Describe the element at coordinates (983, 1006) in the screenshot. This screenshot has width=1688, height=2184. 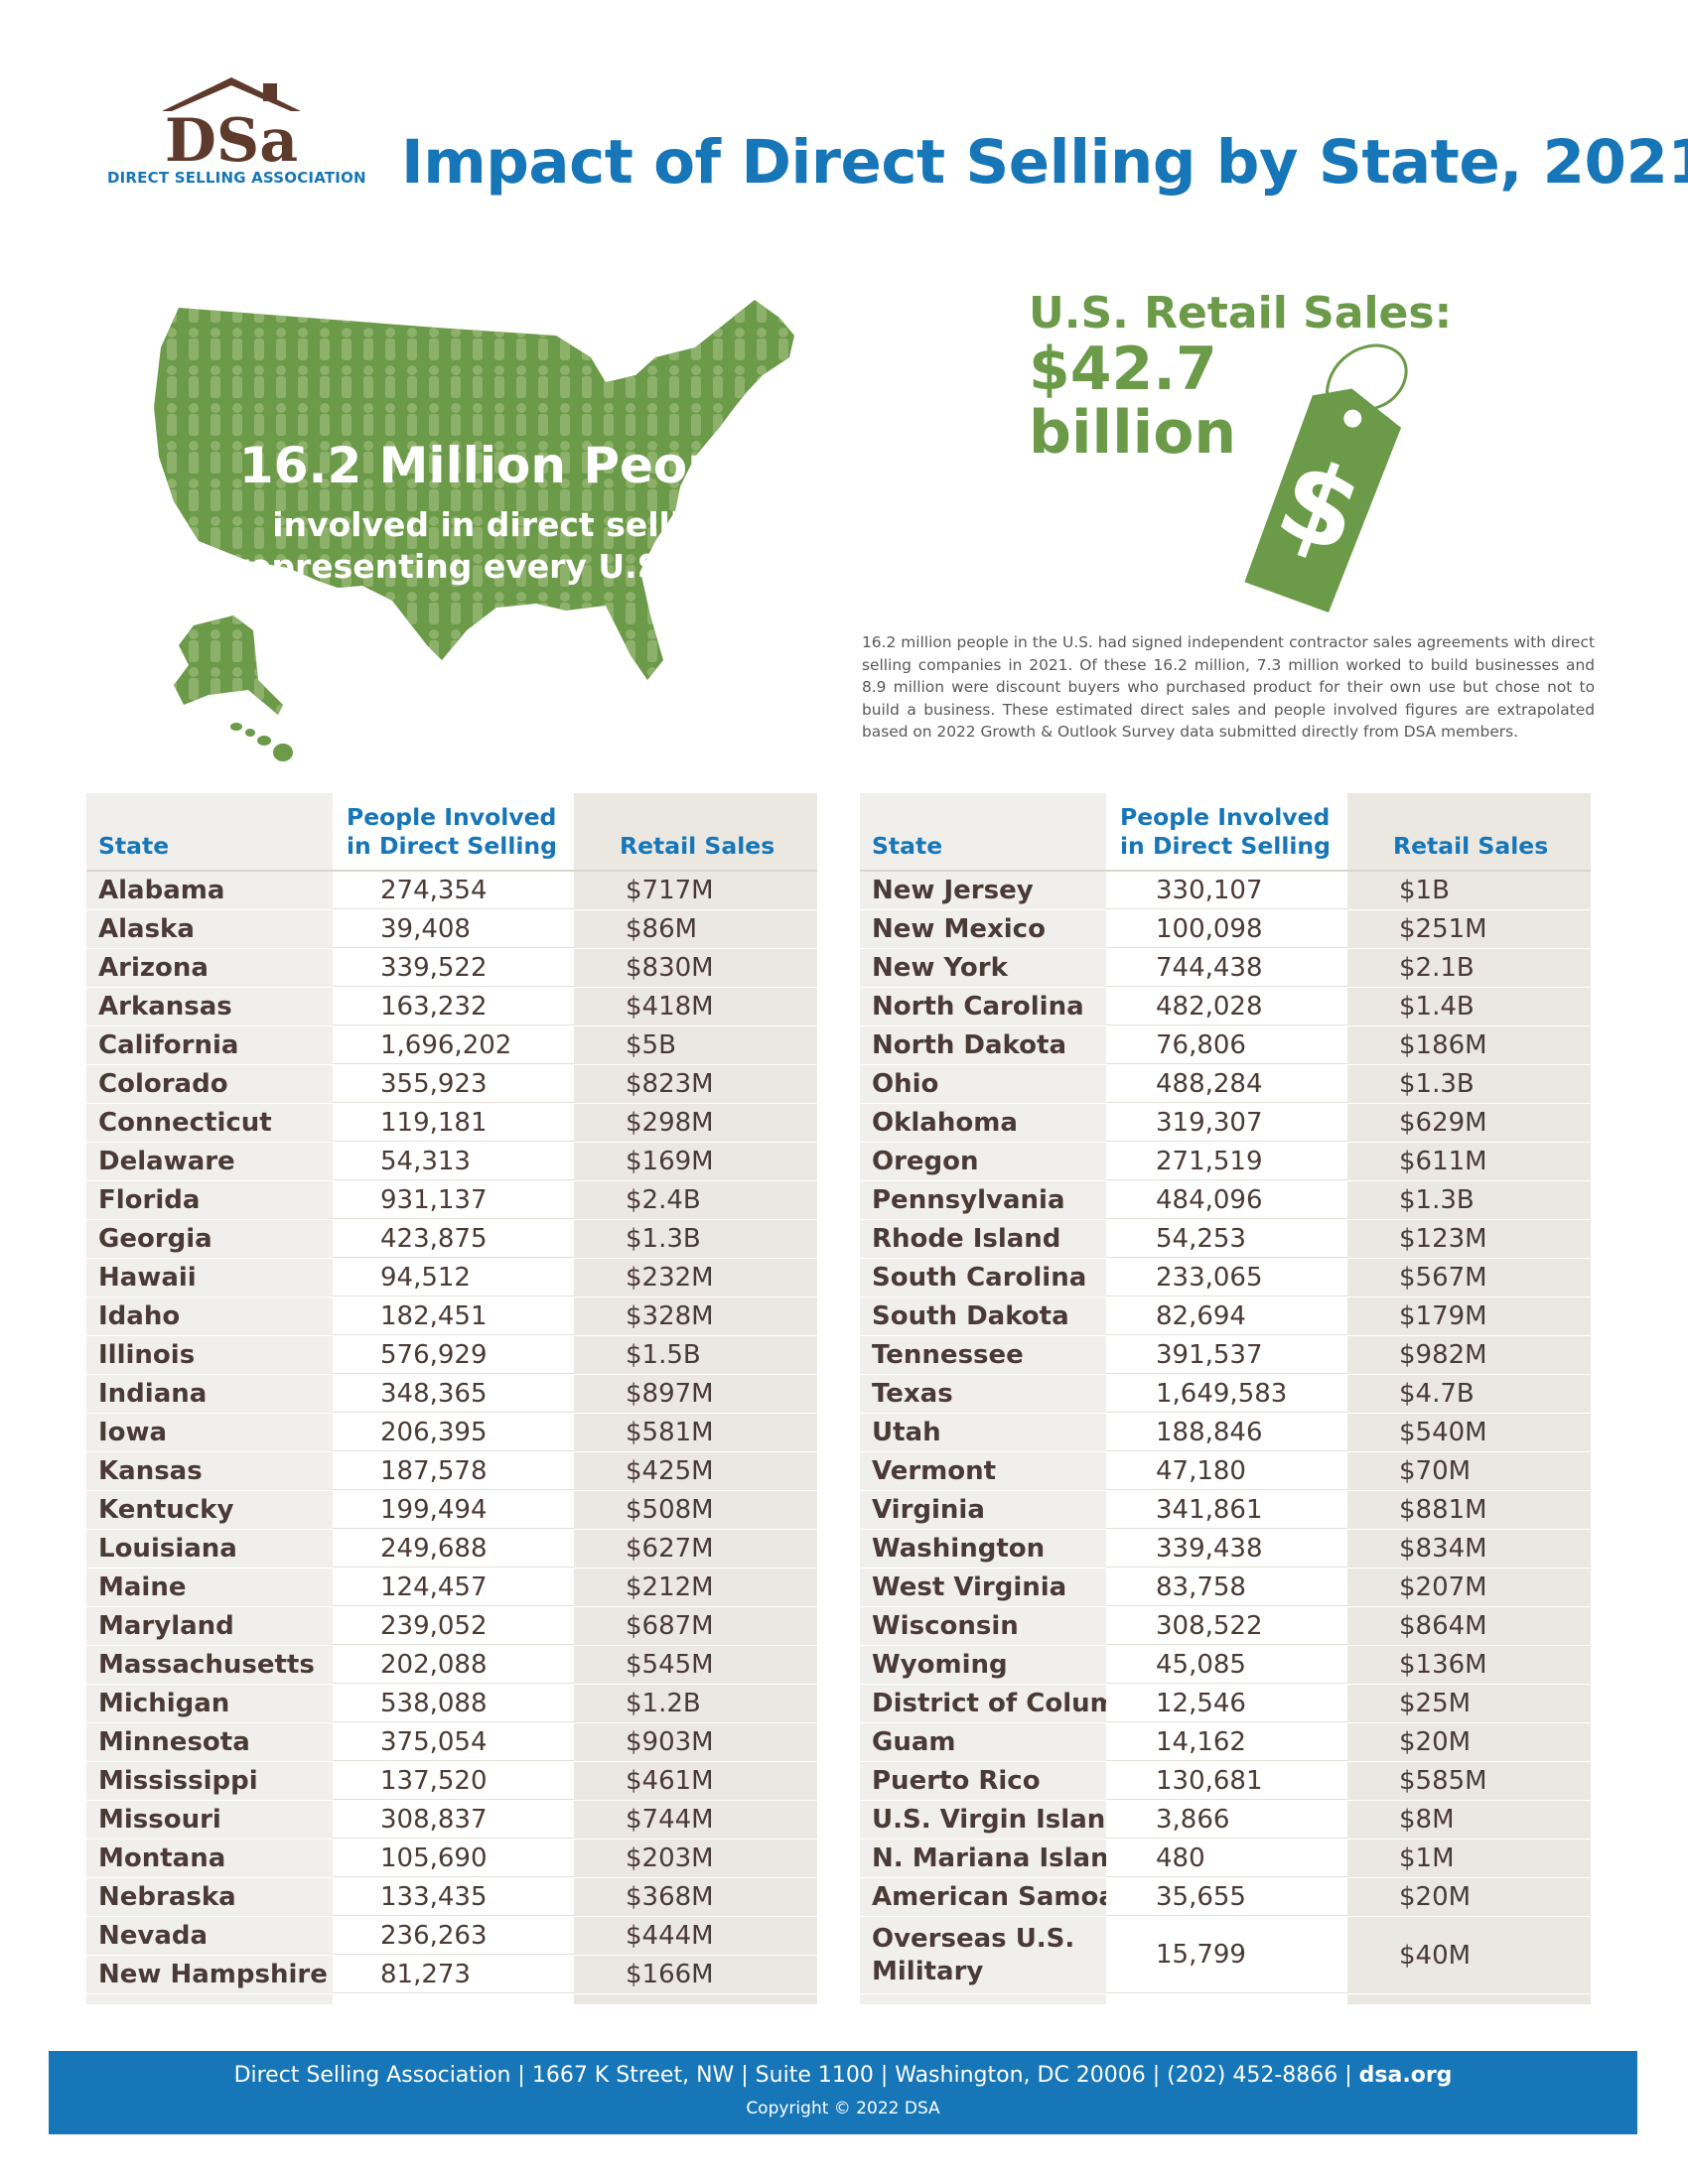
I see `state-cell: North Carolina` at that location.